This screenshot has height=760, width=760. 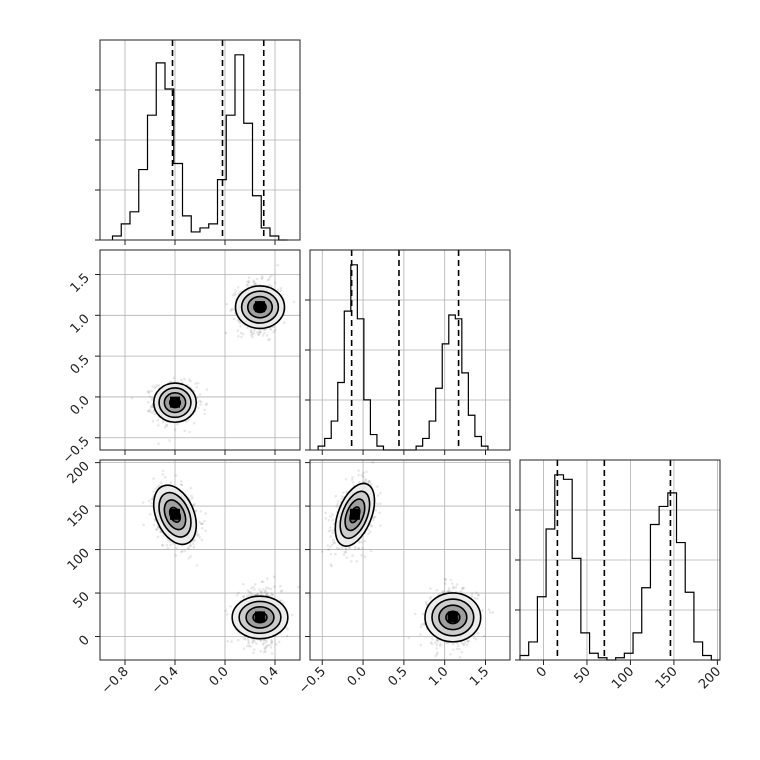 What do you see at coordinates (76, 450) in the screenshot?
I see `y-tick-label: −0.5` at bounding box center [76, 450].